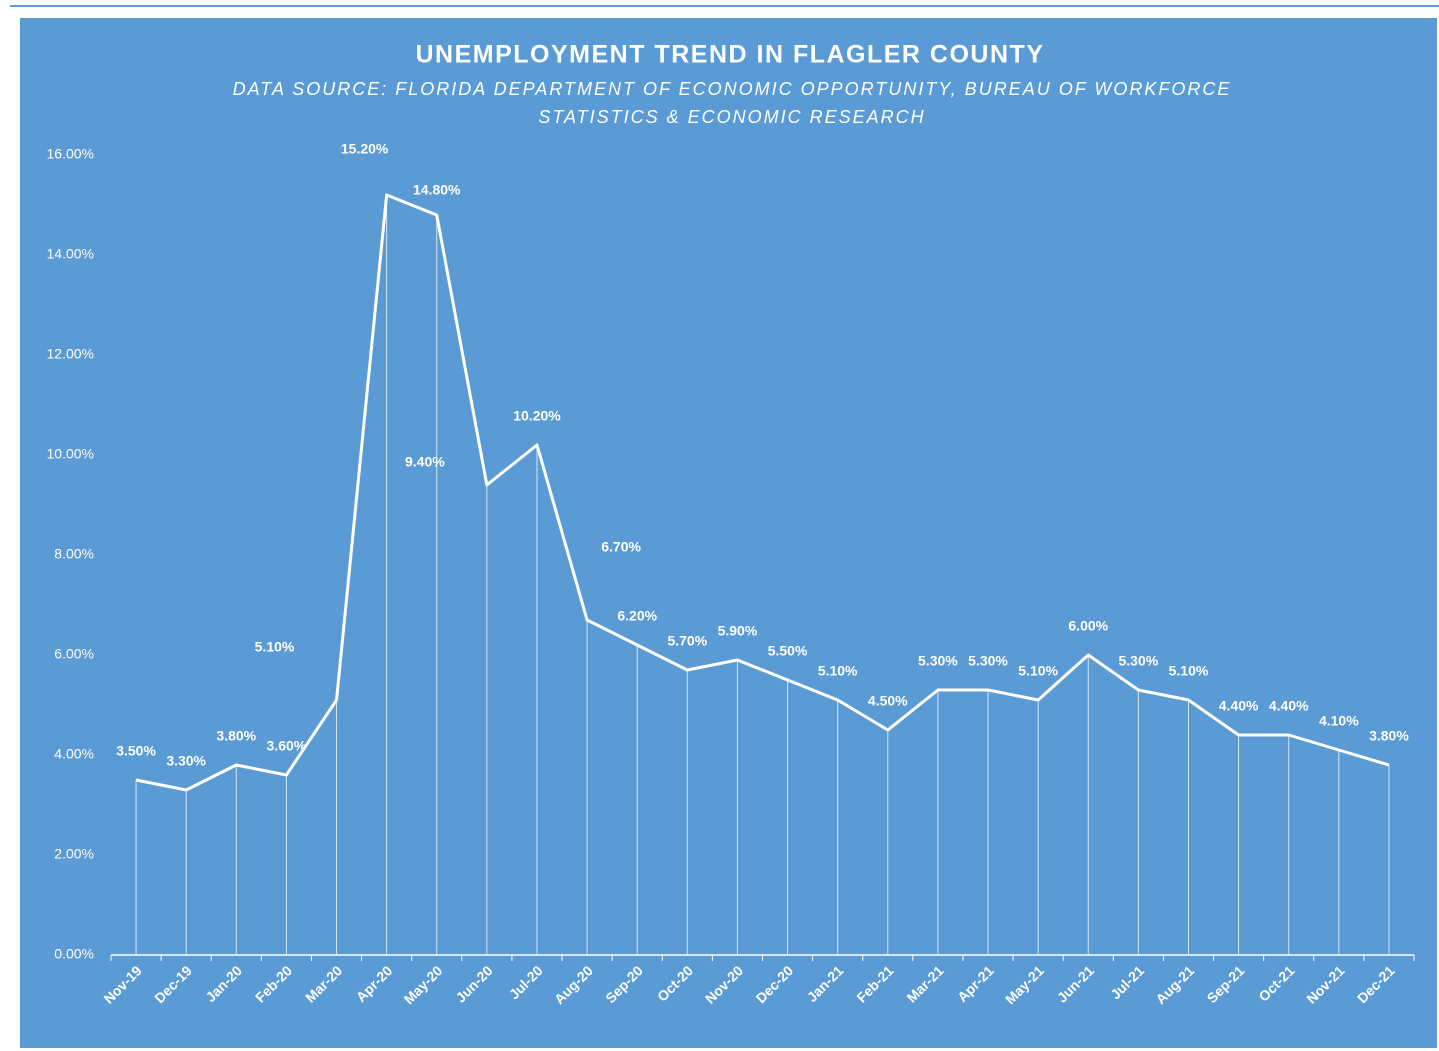 This screenshot has height=1051, width=1439. I want to click on data-label: 3.50%, so click(136, 751).